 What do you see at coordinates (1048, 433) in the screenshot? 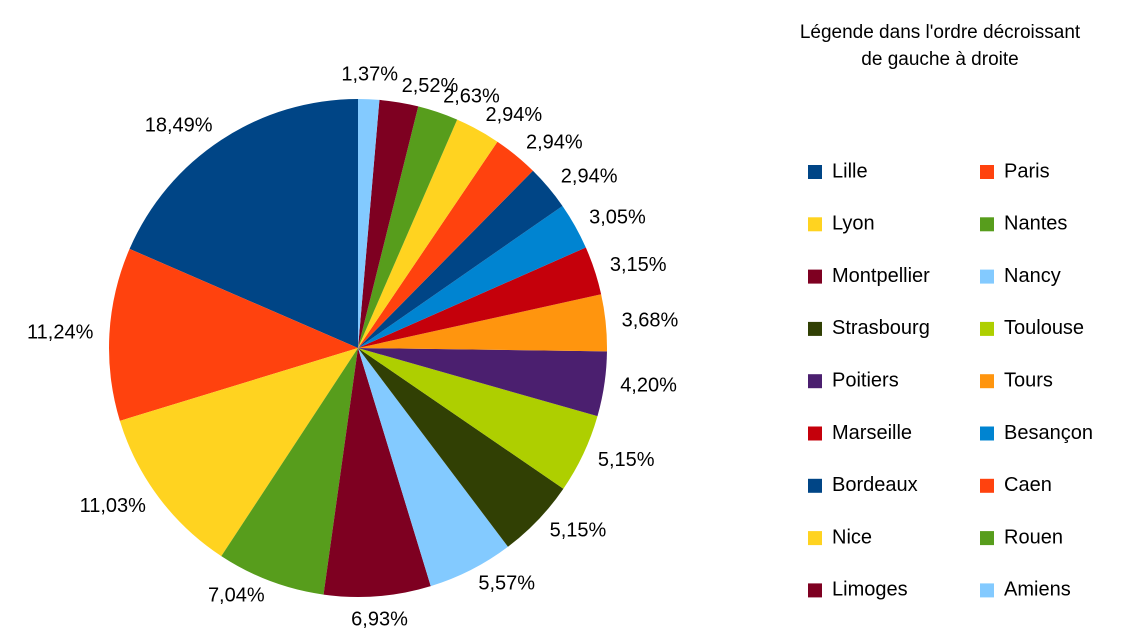
I see `legend-label: Besançon` at bounding box center [1048, 433].